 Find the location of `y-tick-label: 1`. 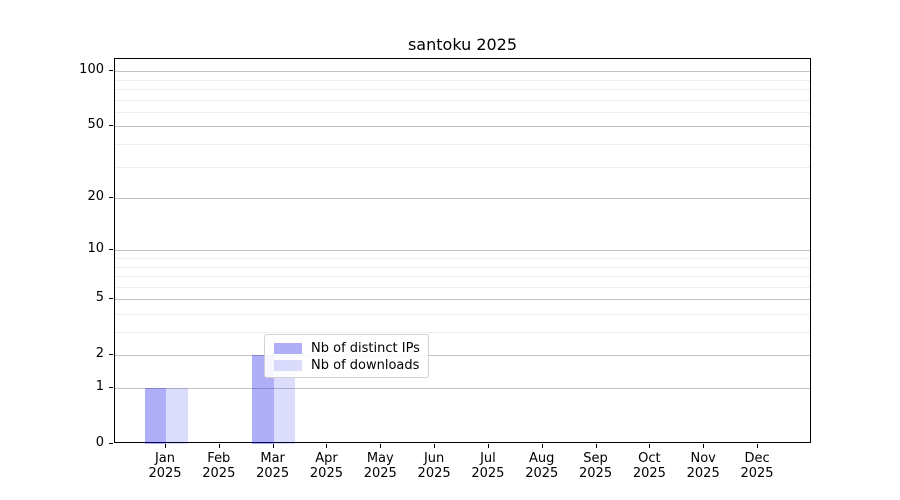

y-tick-label: 1 is located at coordinates (99, 386).